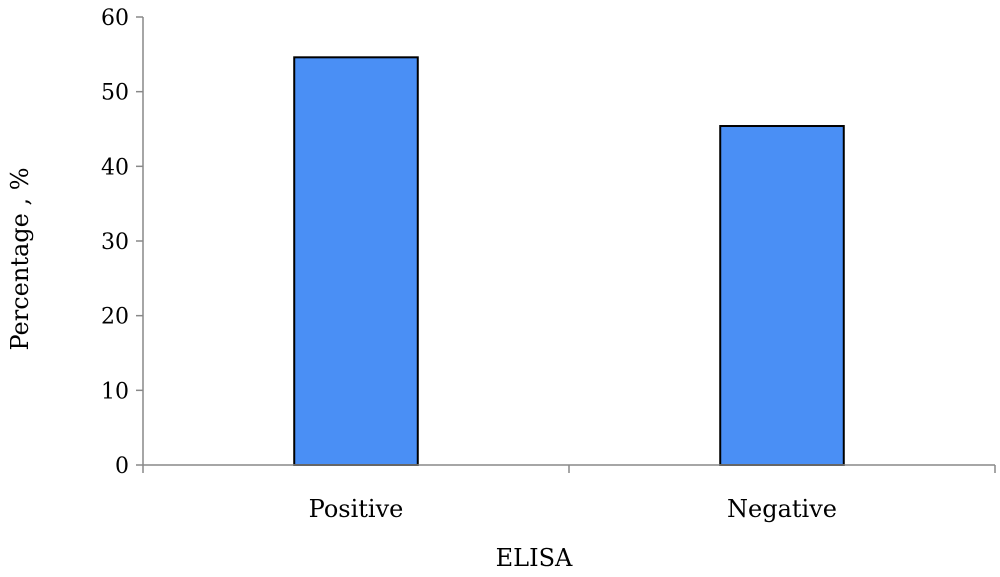 The width and height of the screenshot is (1000, 577). Describe the element at coordinates (115, 167) in the screenshot. I see `y-tick-label: 40` at that location.